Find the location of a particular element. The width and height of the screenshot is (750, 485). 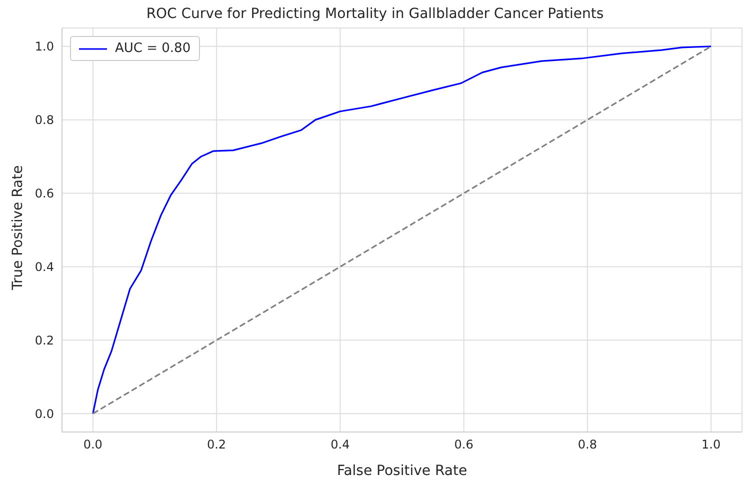

x-axis-title: False Positive Rate is located at coordinates (402, 471).